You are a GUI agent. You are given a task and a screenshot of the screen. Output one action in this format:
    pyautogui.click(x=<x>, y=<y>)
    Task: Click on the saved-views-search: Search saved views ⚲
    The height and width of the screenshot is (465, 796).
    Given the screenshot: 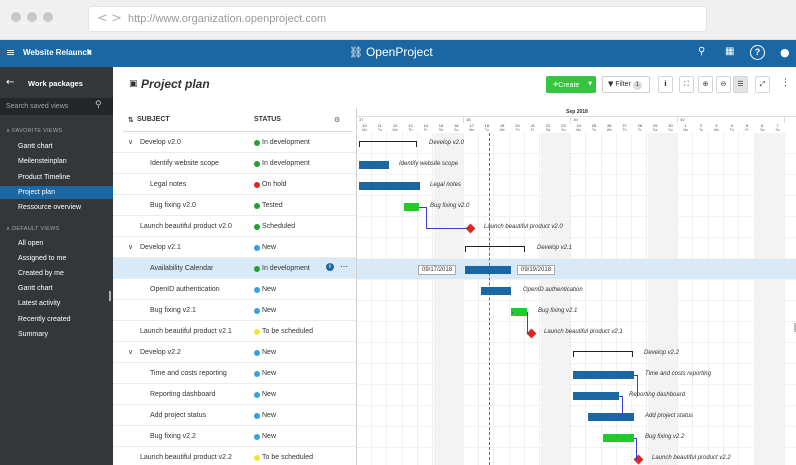 What is the action you would take?
    pyautogui.click(x=56, y=106)
    